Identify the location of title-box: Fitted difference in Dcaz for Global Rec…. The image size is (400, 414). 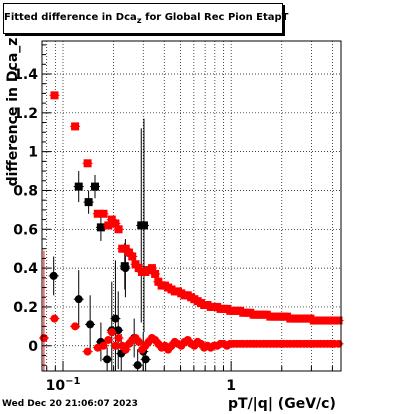
(146, 18).